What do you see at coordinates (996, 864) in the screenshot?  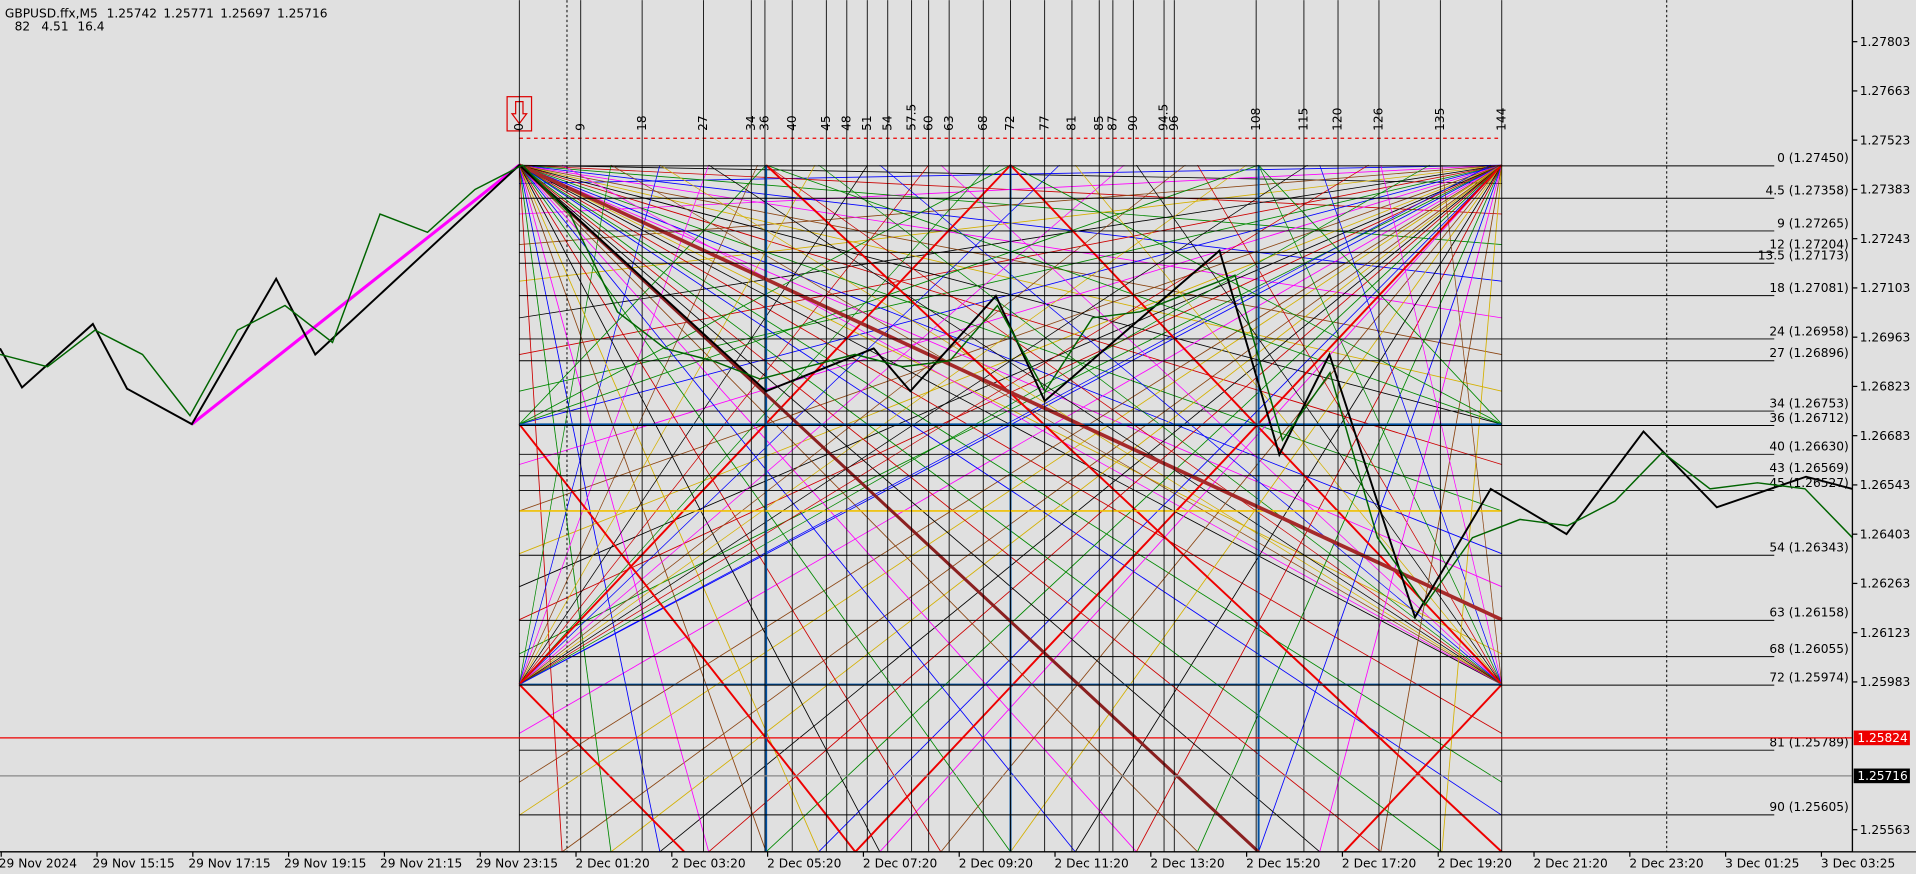 I see `time-label: 2 Dec 09:20` at bounding box center [996, 864].